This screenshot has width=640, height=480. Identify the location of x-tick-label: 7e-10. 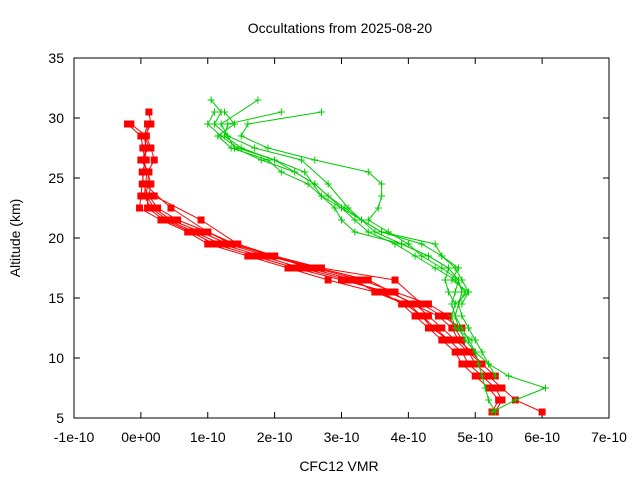
(609, 437).